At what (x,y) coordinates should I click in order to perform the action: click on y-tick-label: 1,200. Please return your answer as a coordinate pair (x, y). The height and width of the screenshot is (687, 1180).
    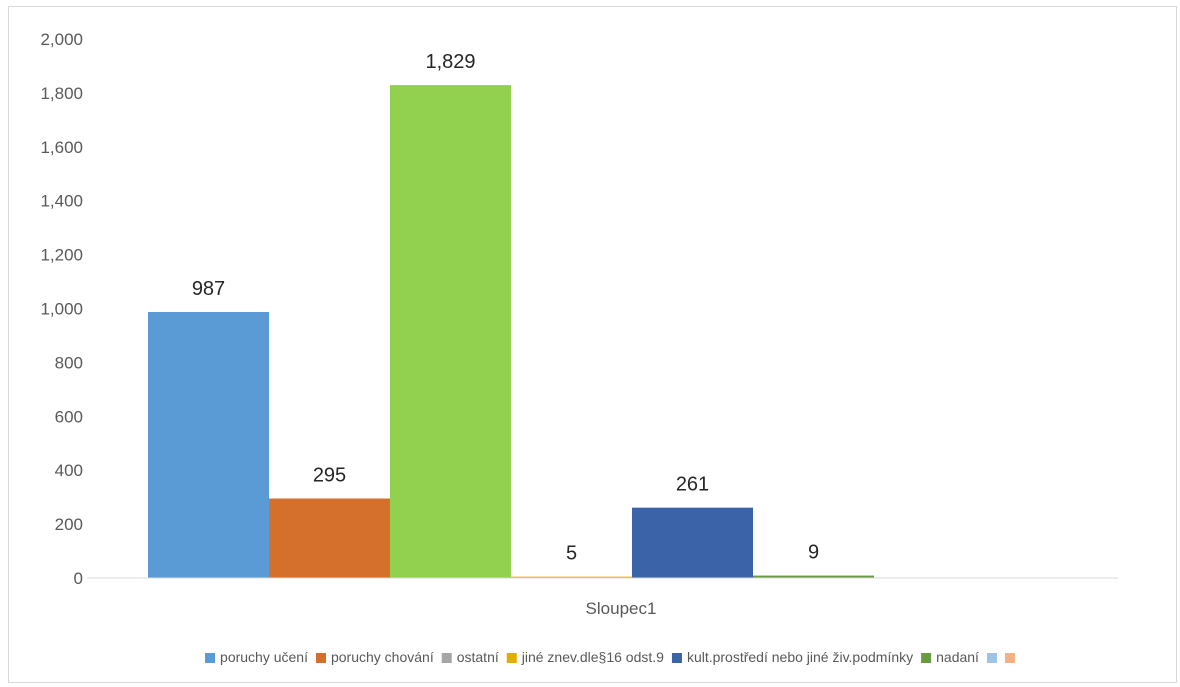
    Looking at the image, I should click on (61, 255).